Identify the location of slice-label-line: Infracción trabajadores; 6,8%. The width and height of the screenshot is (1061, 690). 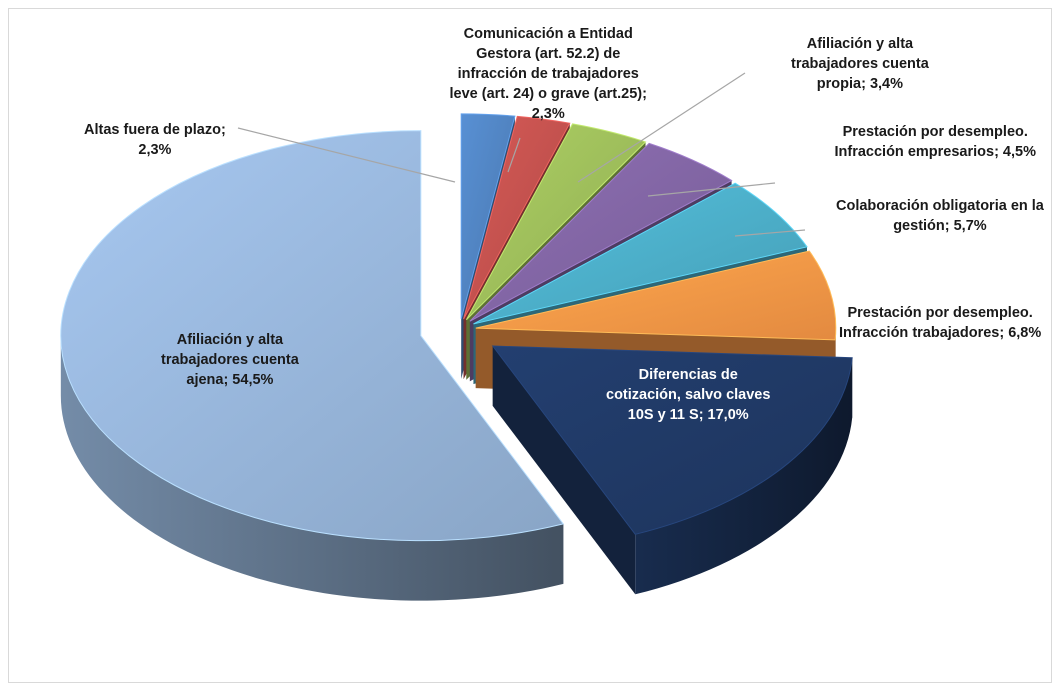
(940, 333).